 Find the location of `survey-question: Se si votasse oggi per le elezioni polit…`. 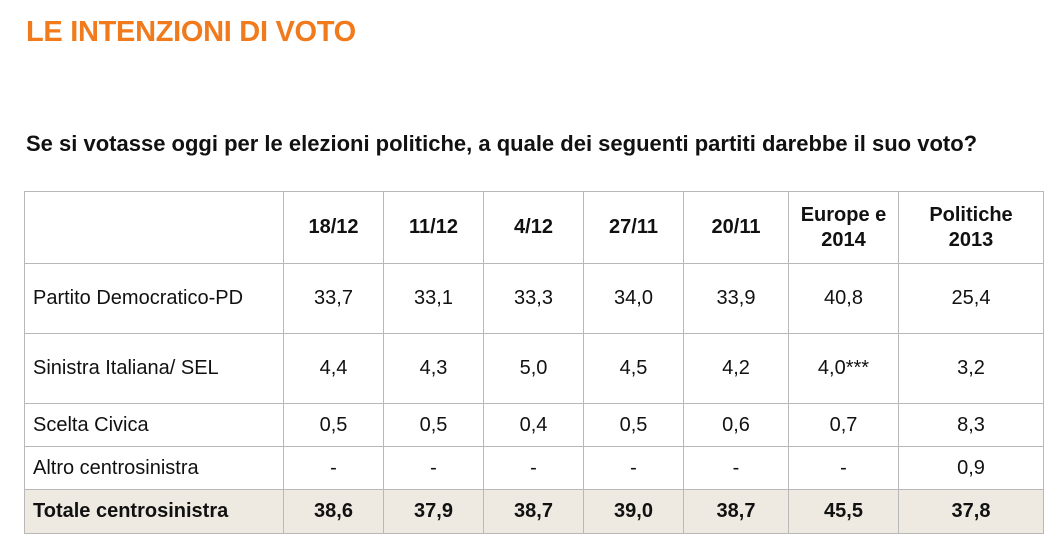

survey-question: Se si votasse oggi per le elezioni polit… is located at coordinates (502, 143).